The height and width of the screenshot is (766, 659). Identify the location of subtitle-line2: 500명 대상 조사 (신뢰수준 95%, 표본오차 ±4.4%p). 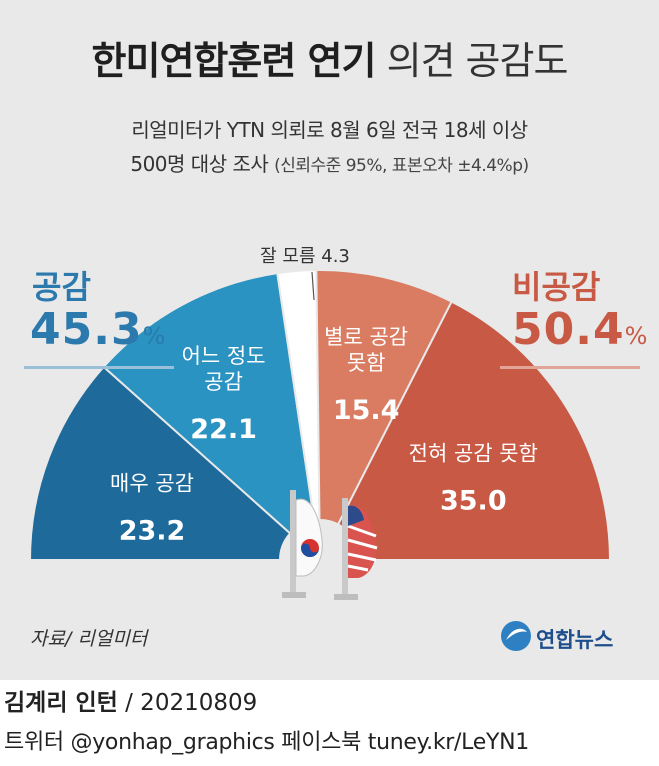
(329, 162).